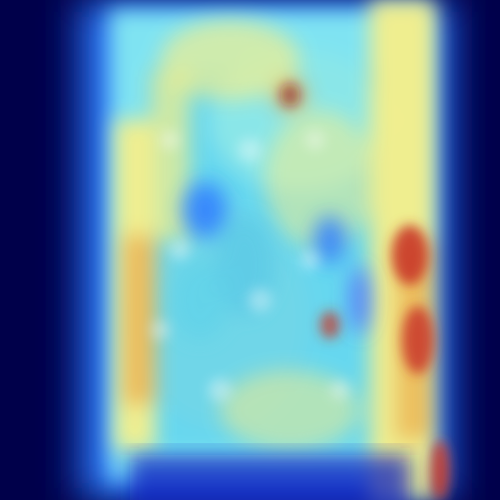  What do you see at coordinates (270, 477) in the screenshot?
I see `bottom-dark-band` at bounding box center [270, 477].